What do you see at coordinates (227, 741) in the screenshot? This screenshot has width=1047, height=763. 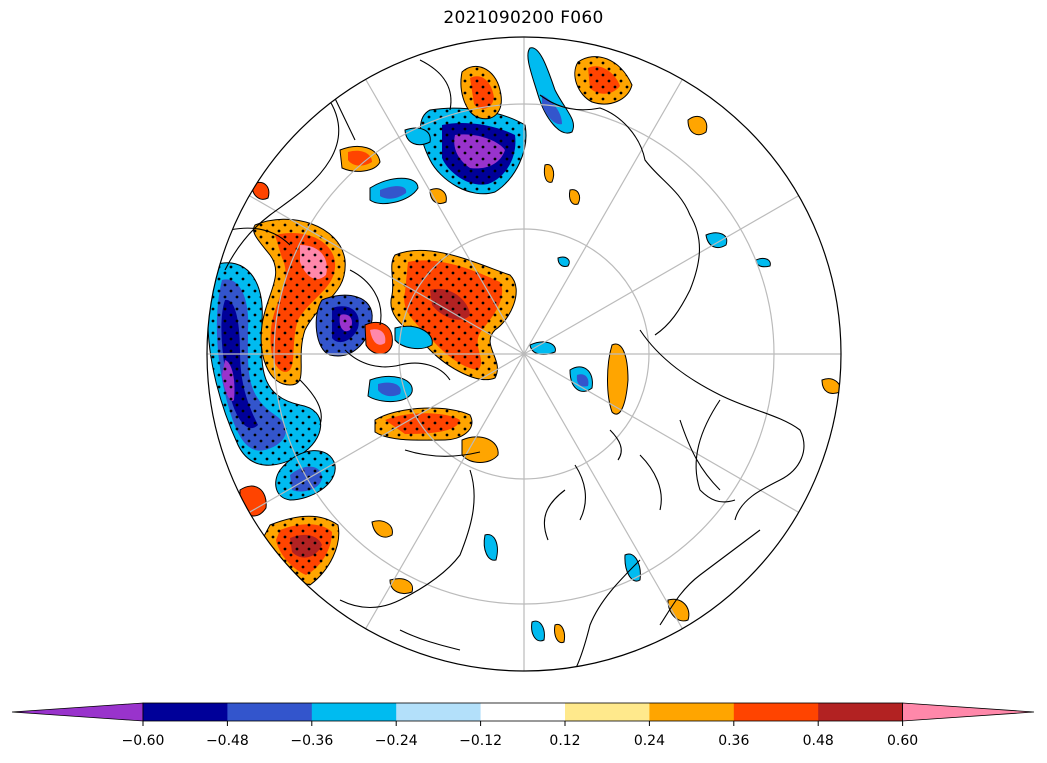 I see `colorbar-tick-label: −0.48` at bounding box center [227, 741].